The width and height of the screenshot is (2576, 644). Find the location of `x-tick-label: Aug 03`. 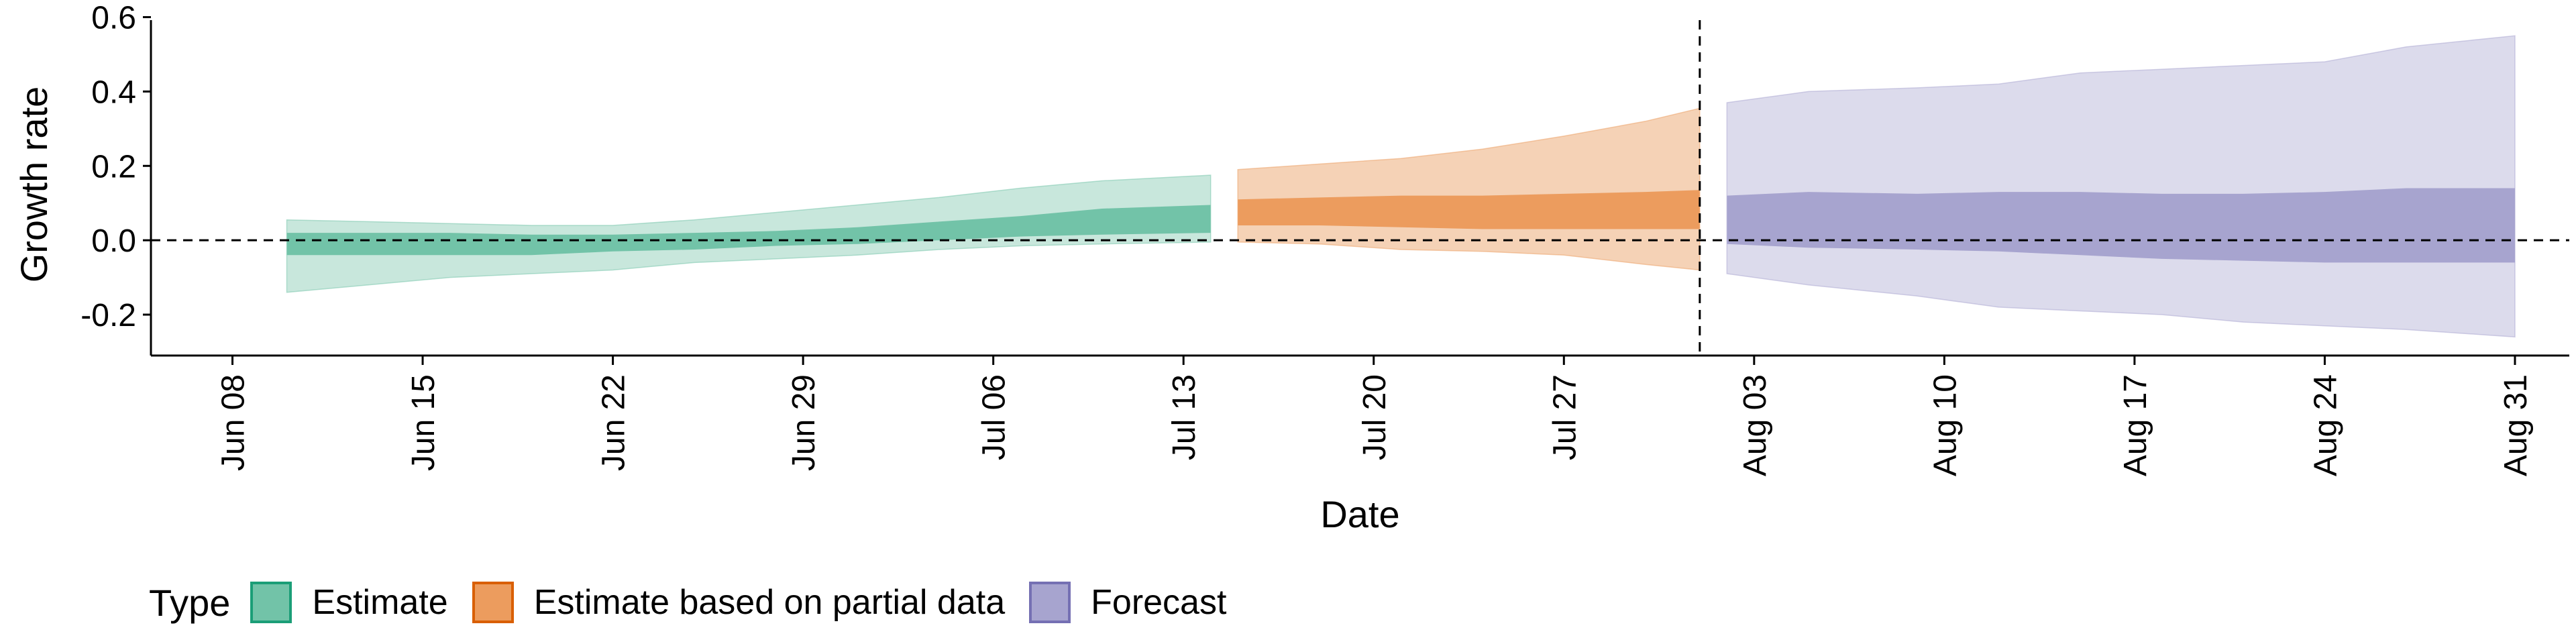

x-tick-label: Aug 03 is located at coordinates (1755, 425).